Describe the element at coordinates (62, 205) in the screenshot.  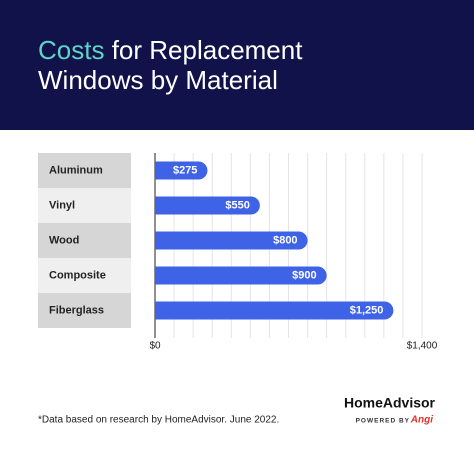
I see `y-tick-label: Vinyl` at that location.